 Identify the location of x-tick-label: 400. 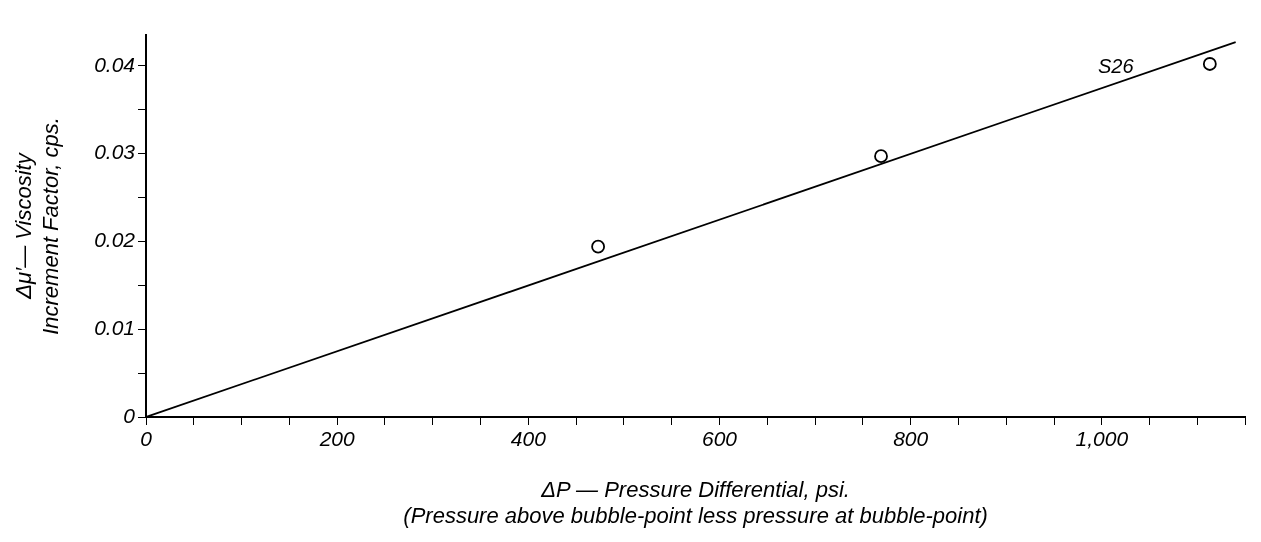
(528, 439).